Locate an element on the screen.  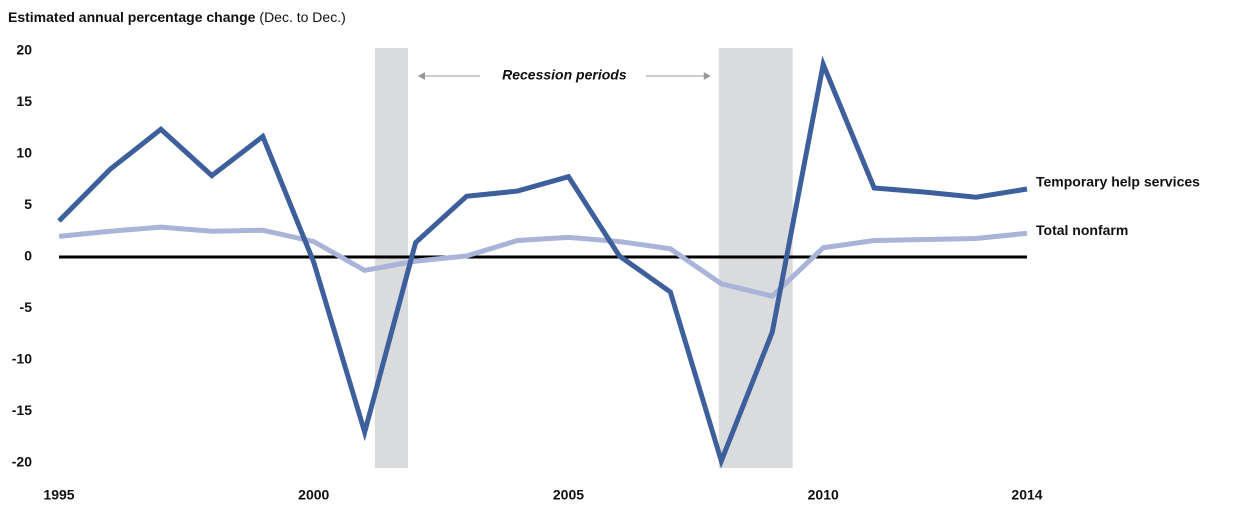
chart-title: Estimated annual percentage change is located at coordinates (132, 17).